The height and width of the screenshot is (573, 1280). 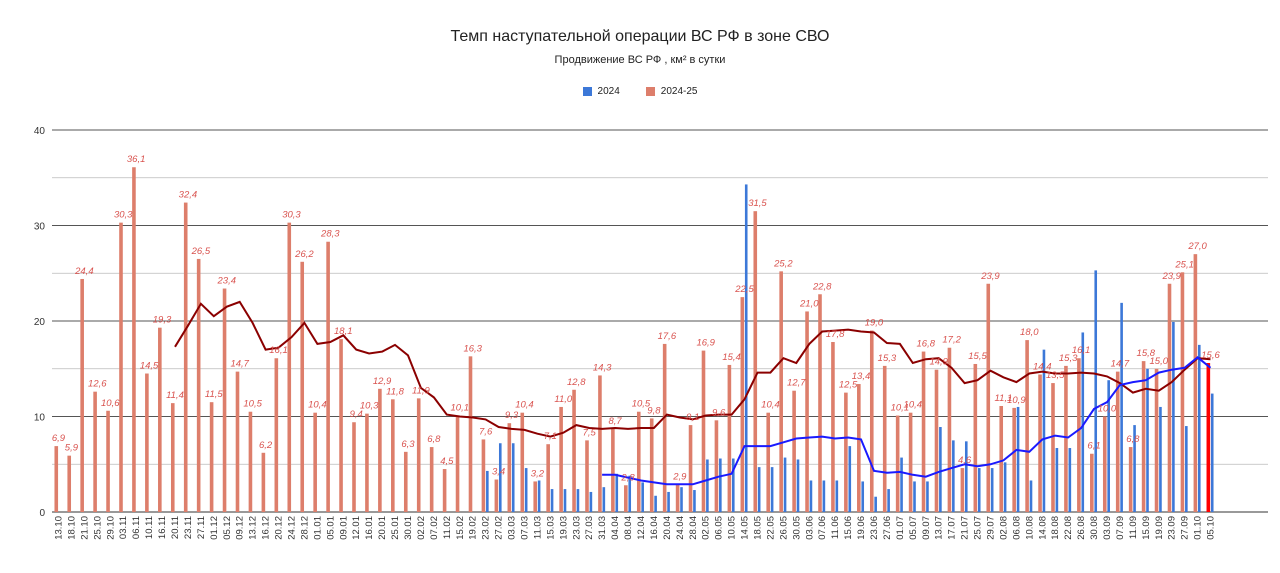 I want to click on x-tick-label: 03.11, so click(x=123, y=527).